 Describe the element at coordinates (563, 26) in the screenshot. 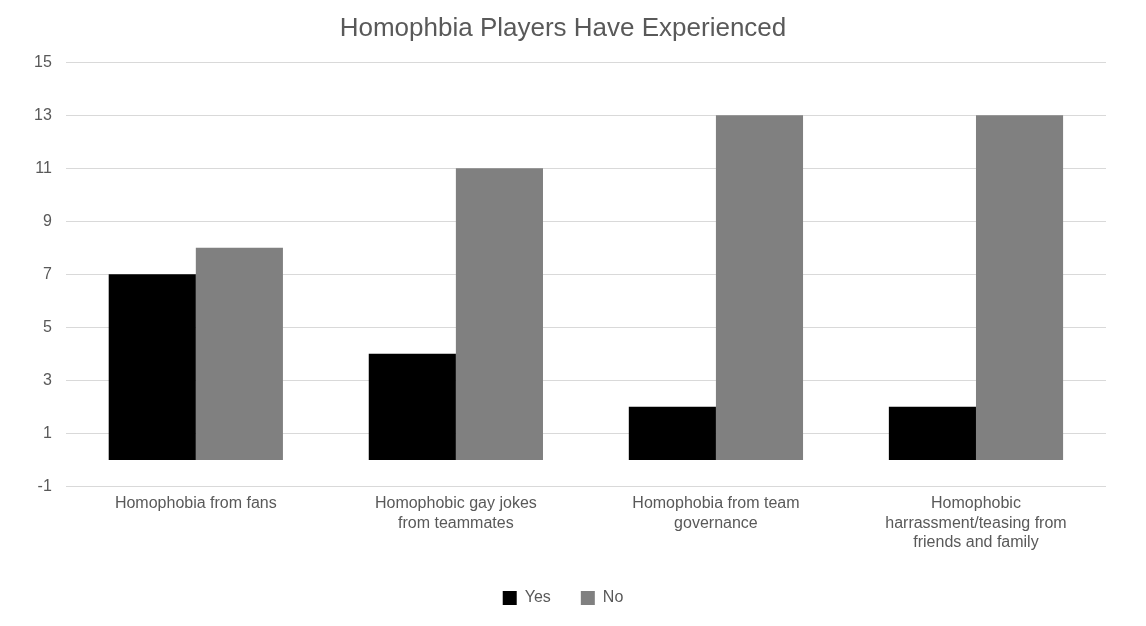

I see `chart-title: Homophbia Players Have Experienced` at that location.